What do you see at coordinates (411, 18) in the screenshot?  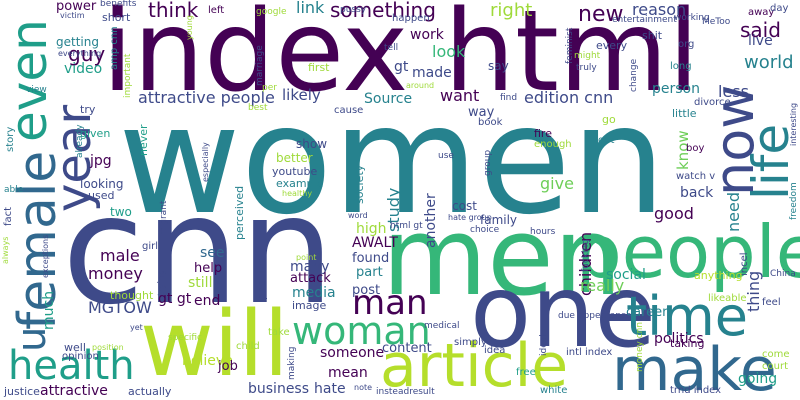 I see `cloud-word: happen` at bounding box center [411, 18].